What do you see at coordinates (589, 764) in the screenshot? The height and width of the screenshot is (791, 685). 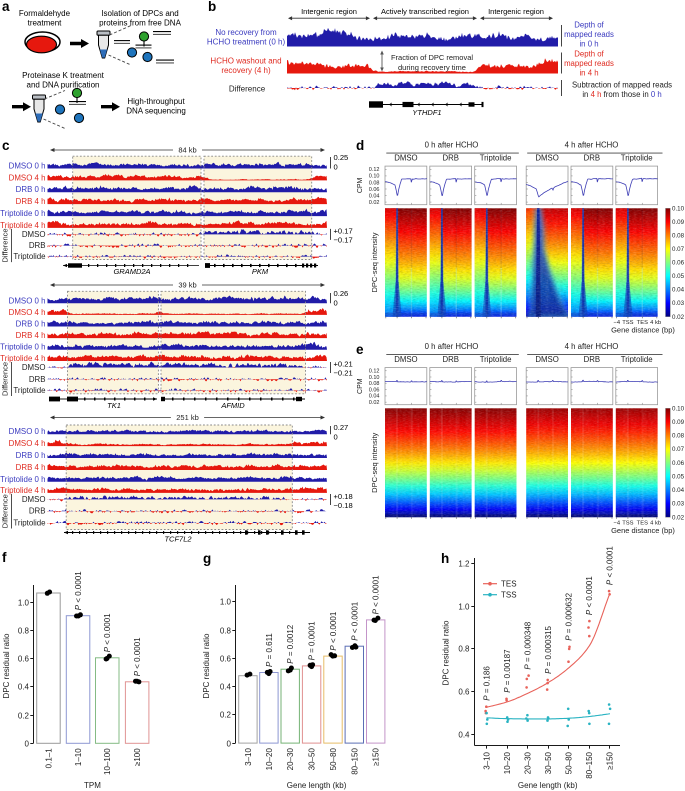 I see `svg-text: 80–150` at bounding box center [589, 764].